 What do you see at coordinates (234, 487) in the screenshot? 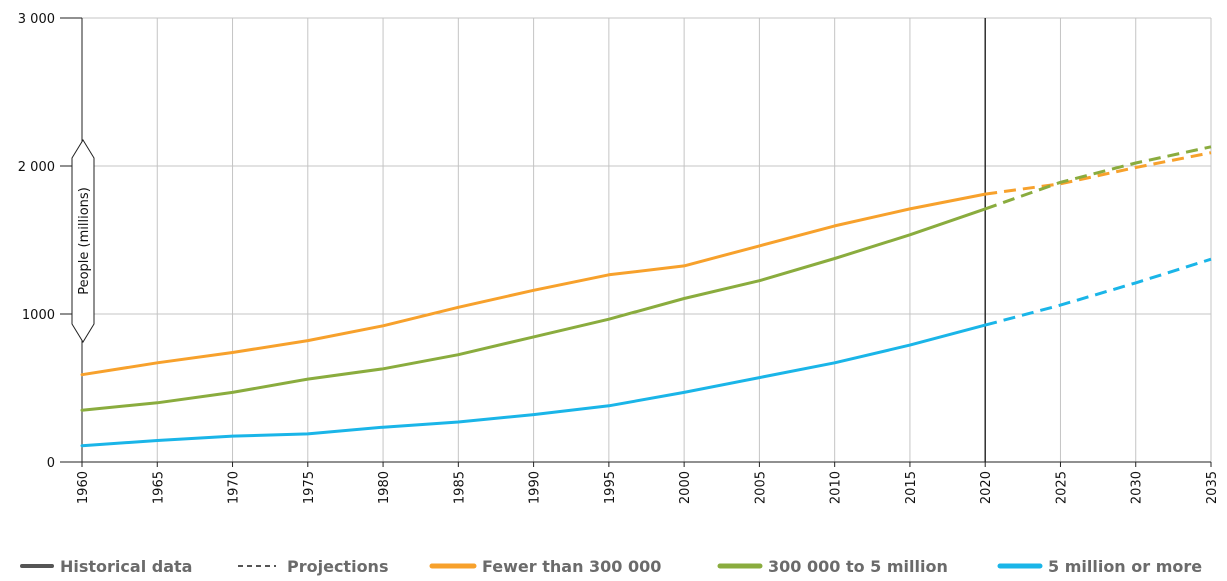
I see `x-tick-label: 1970` at bounding box center [234, 487].